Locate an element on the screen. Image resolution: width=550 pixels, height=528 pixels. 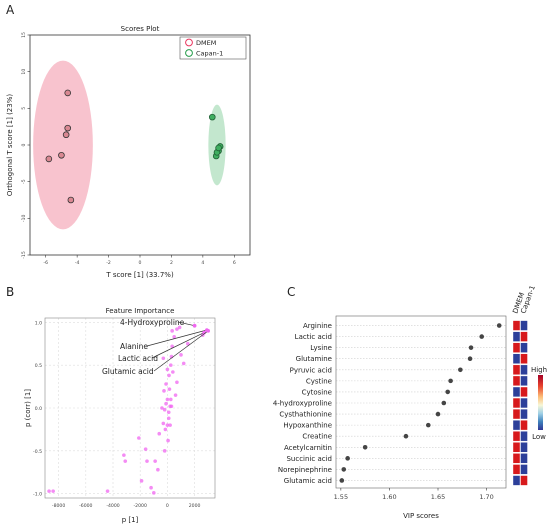
x-tick-label: 1.60 is located at coordinates (389, 497).